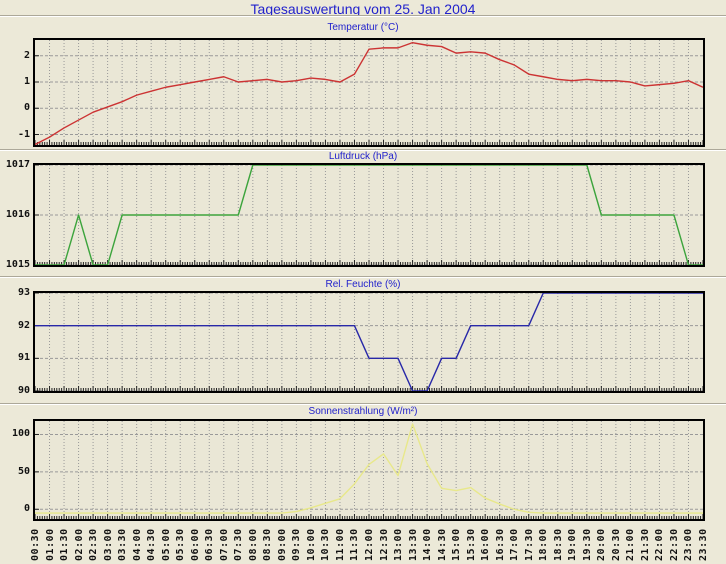 This screenshot has width=726, height=564. What do you see at coordinates (558, 544) in the screenshot?
I see `x-axis-label: 18:30` at bounding box center [558, 544].